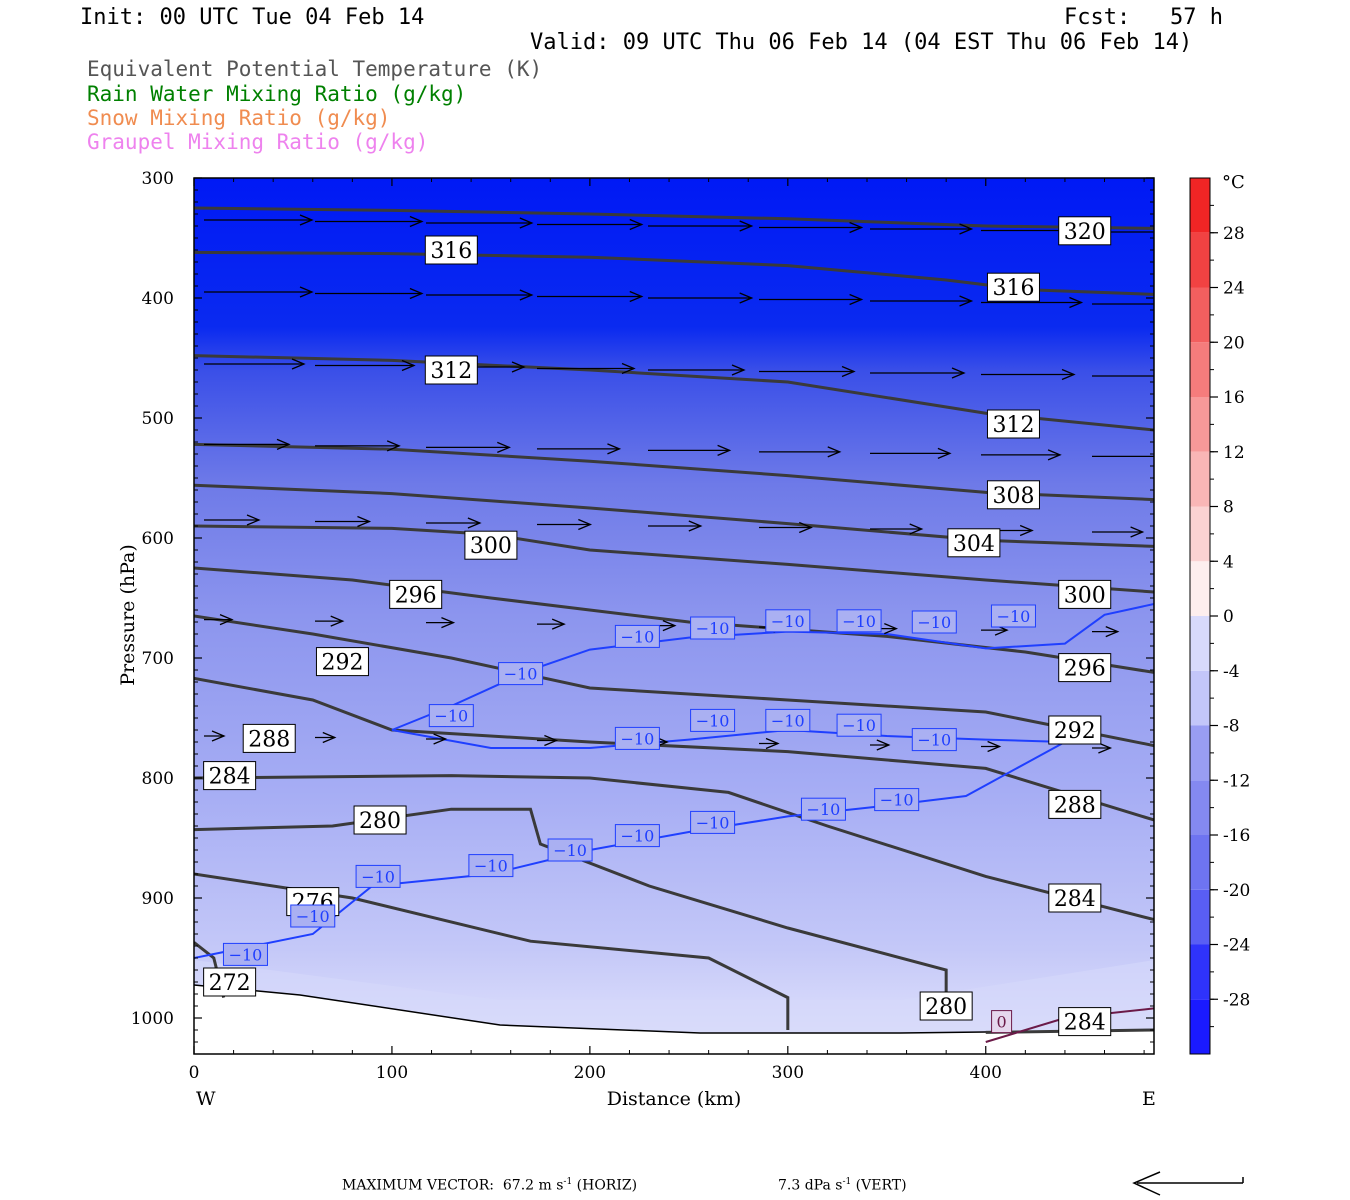 This screenshot has width=1350, height=1200. Describe the element at coordinates (1085, 231) in the screenshot. I see `theta-e-label: 320` at that location.